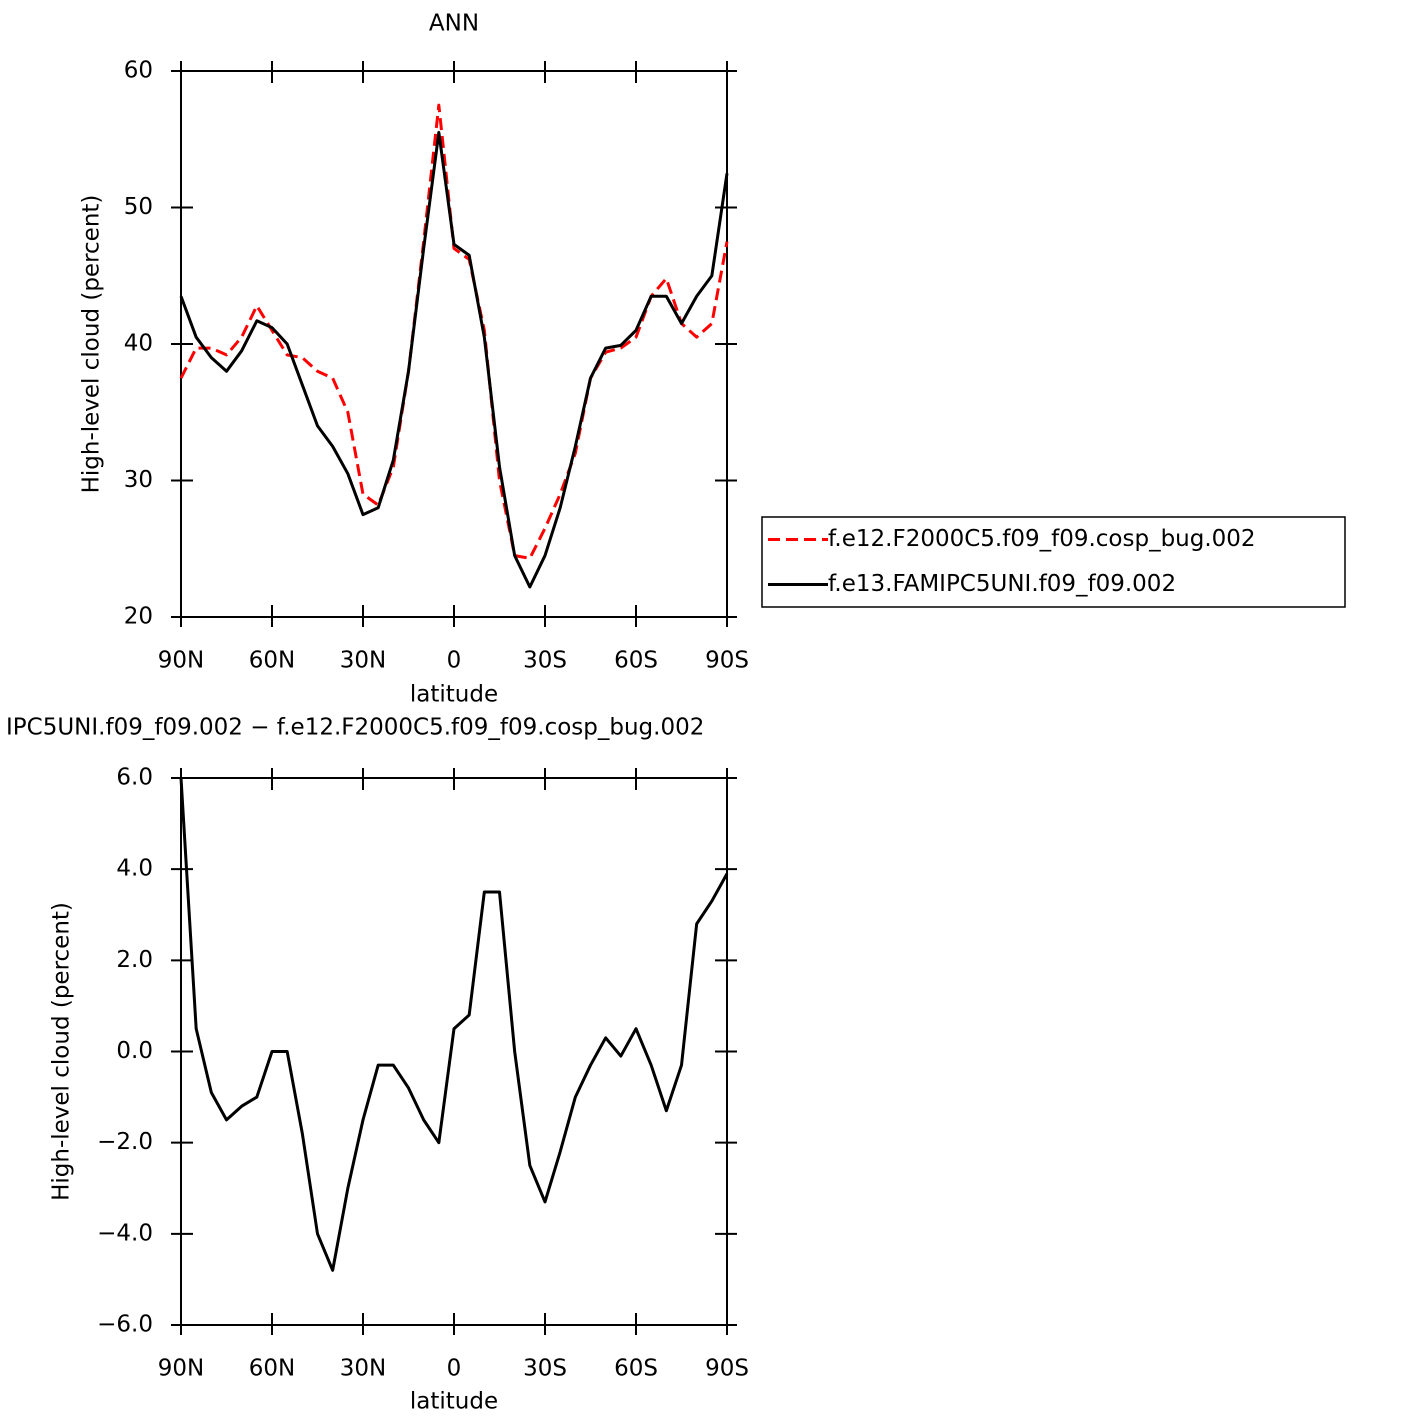  Describe the element at coordinates (134, 960) in the screenshot. I see `y-tick-label: 2.0` at that location.